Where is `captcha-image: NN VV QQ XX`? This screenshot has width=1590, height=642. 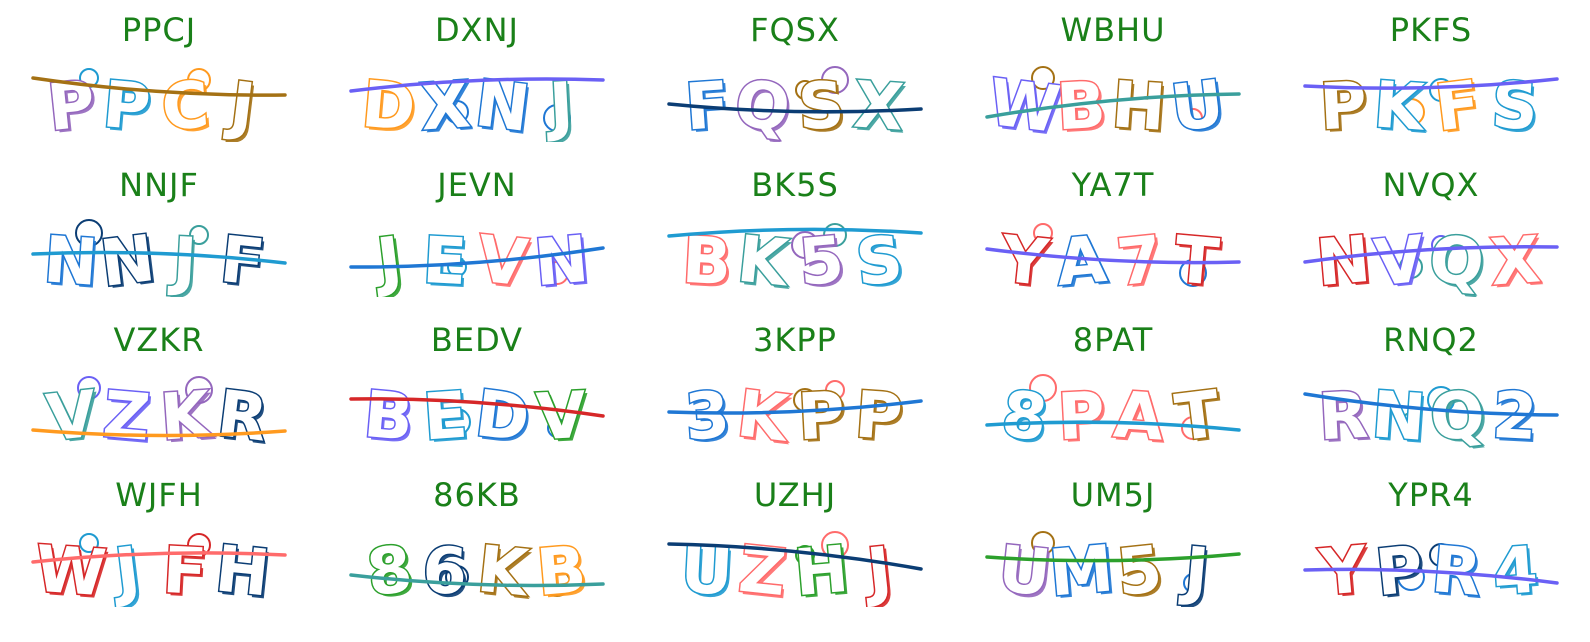 captcha-image: NN VV QQ XX is located at coordinates (1431, 259).